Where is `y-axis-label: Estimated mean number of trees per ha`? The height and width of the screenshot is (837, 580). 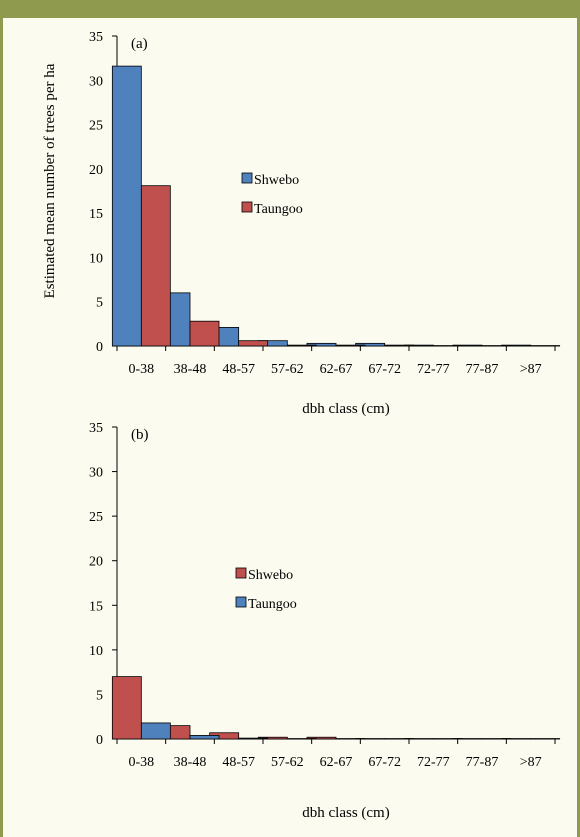
y-axis-label: Estimated mean number of trees per ha is located at coordinates (50, 180).